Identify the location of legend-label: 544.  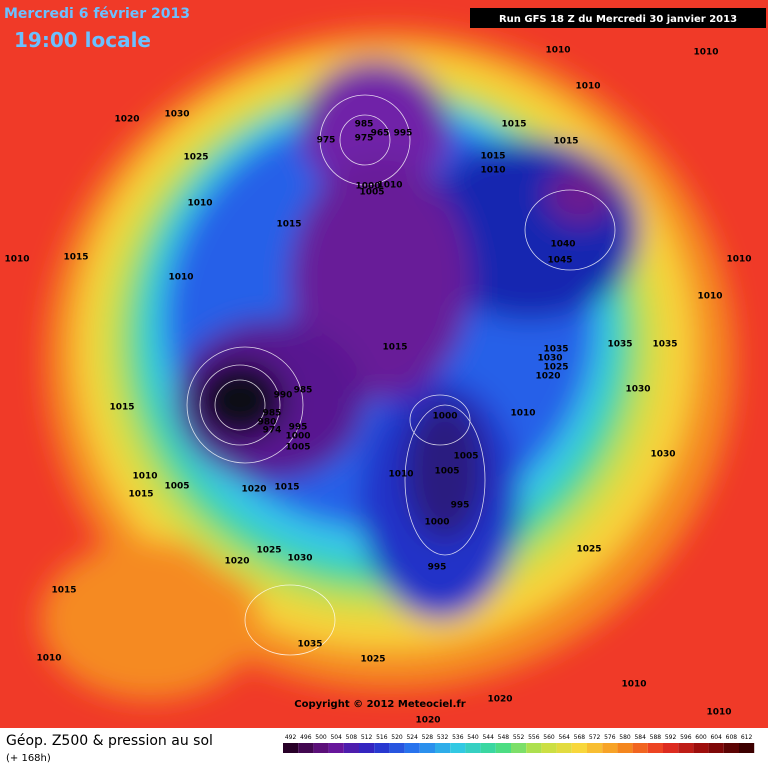
(488, 737).